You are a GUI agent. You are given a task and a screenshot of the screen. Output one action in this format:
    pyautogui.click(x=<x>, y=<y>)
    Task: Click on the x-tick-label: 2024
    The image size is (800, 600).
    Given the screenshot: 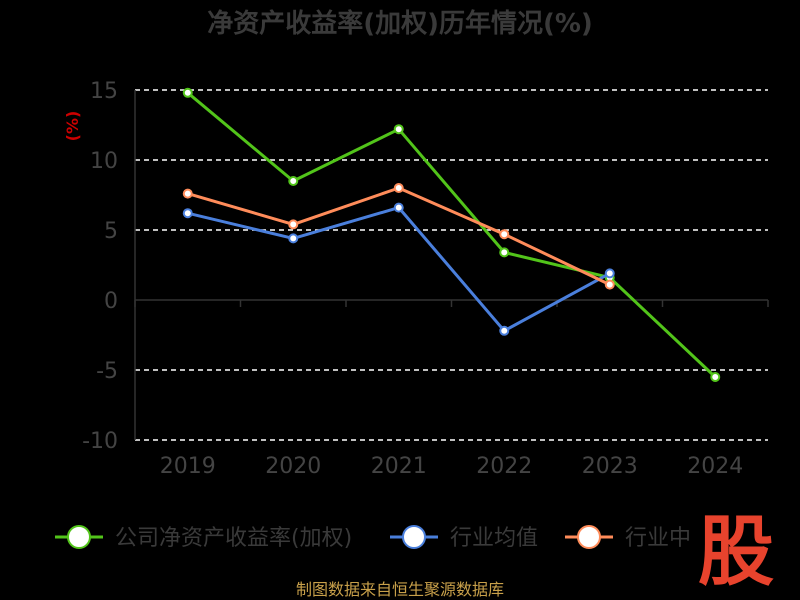 What is the action you would take?
    pyautogui.click(x=715, y=466)
    